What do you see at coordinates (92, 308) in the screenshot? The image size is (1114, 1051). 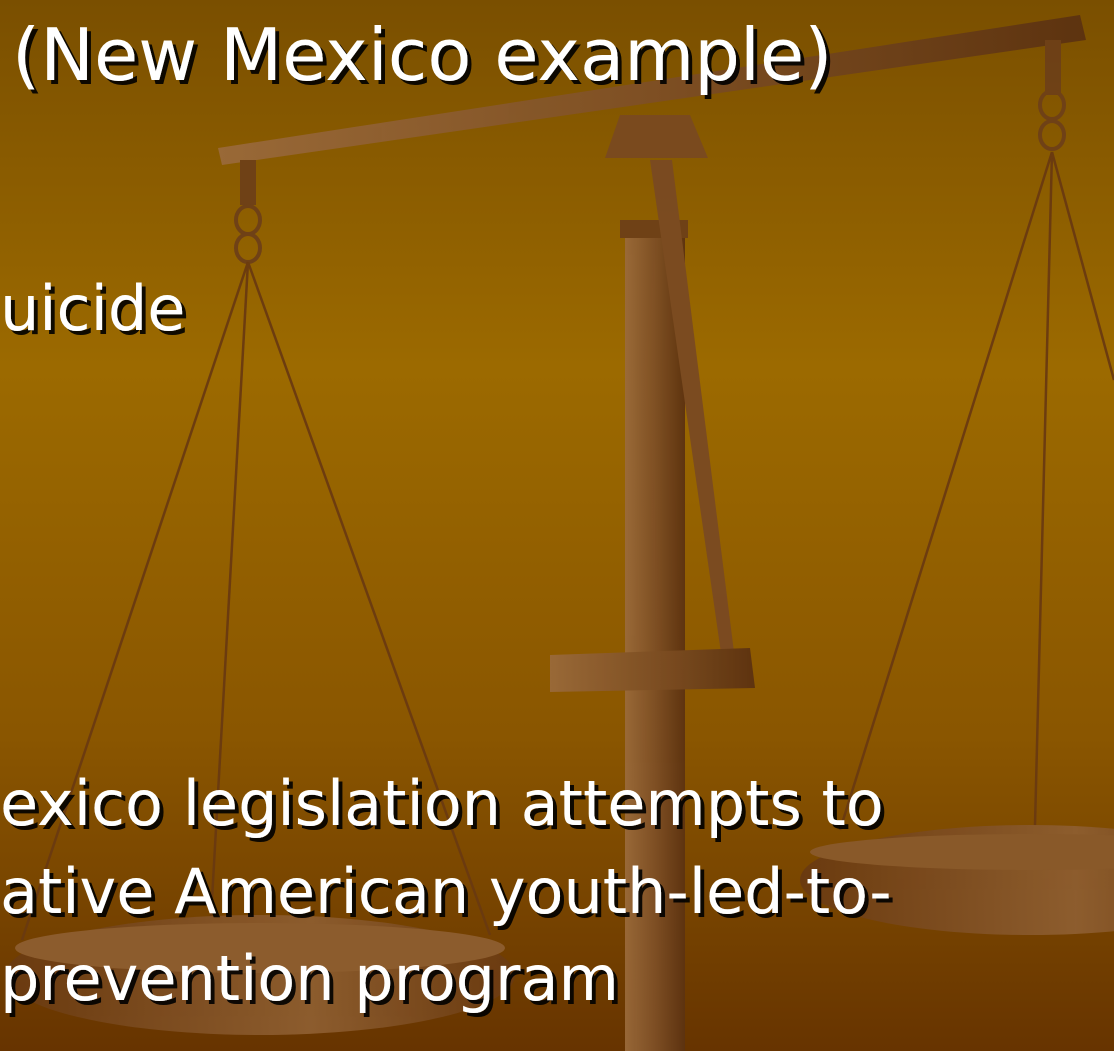 I see `bullet-text: uicide` at bounding box center [92, 308].